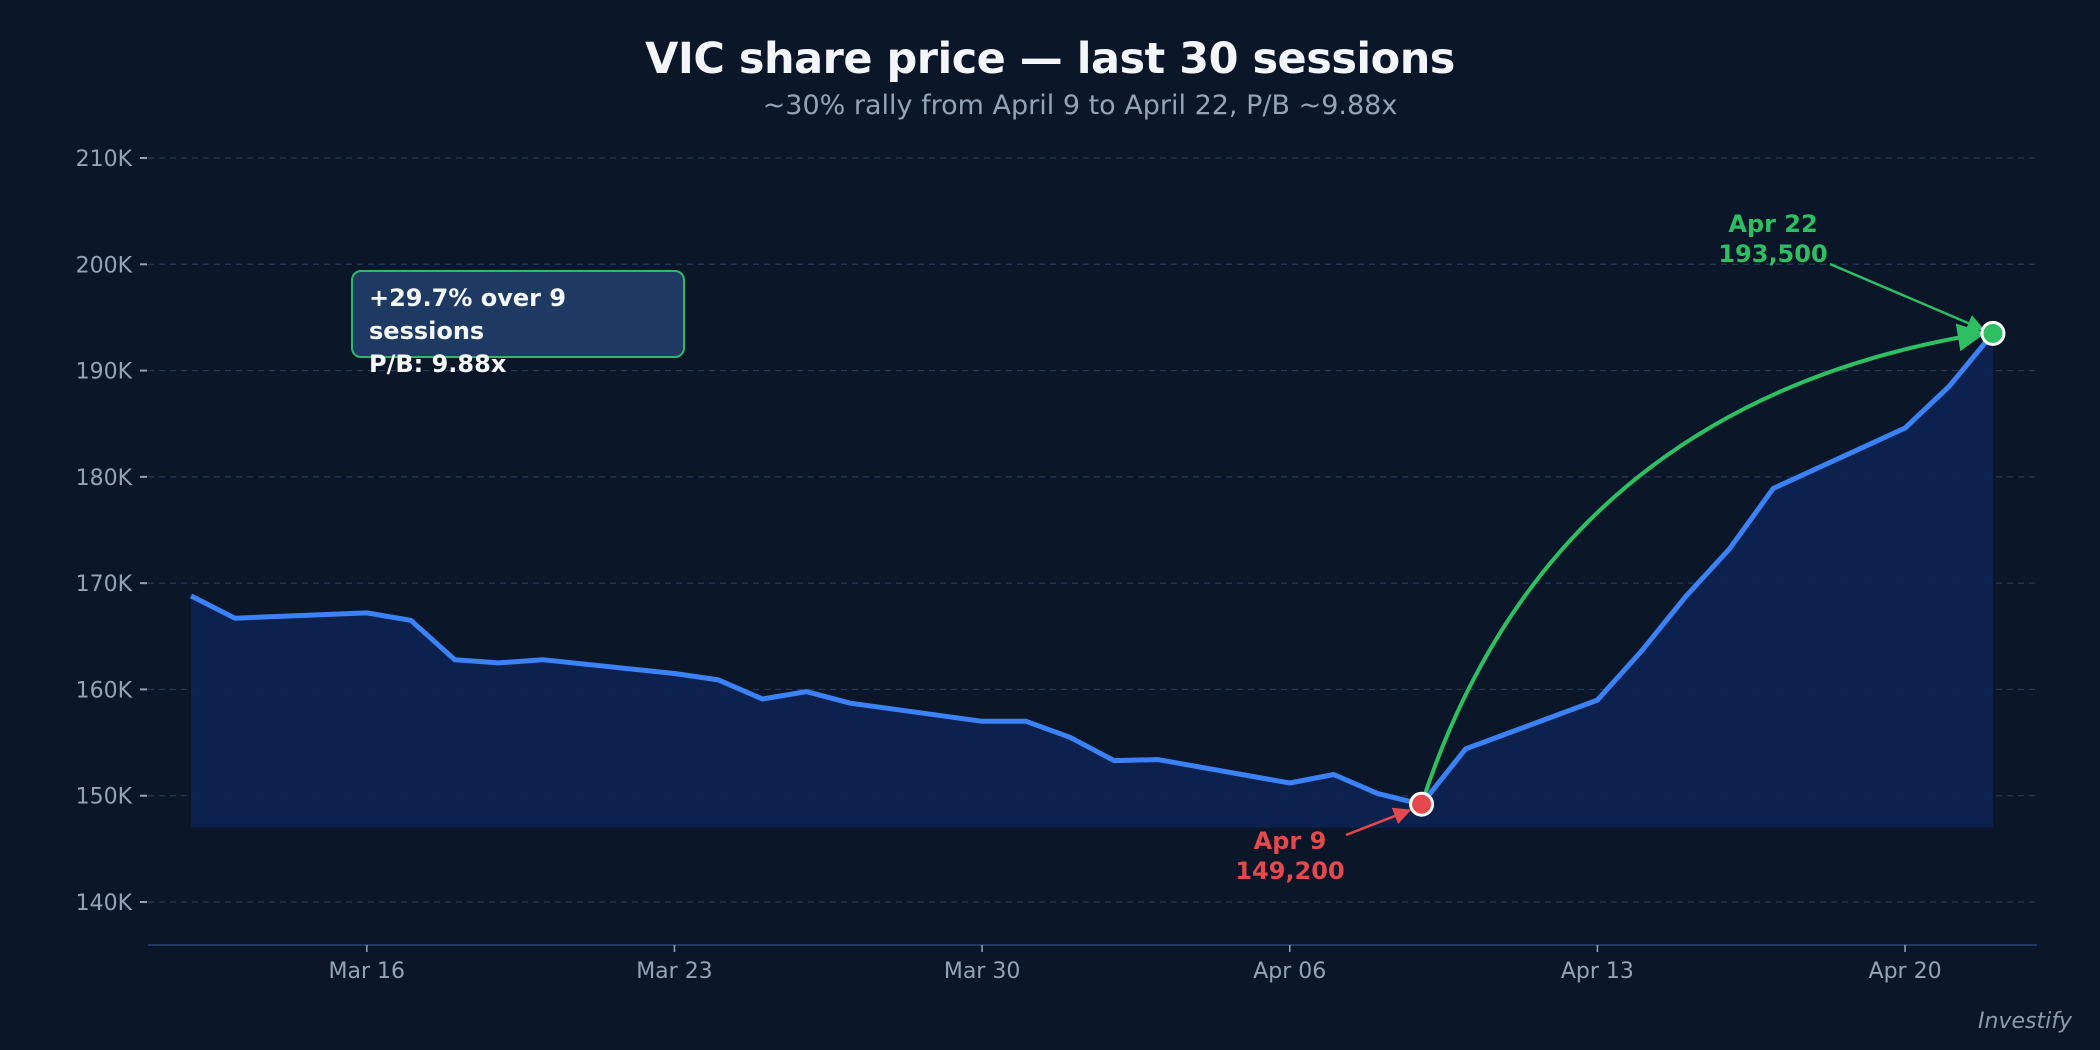  What do you see at coordinates (1092, 964) in the screenshot?
I see `x-axis: Mar 16 Mar 23 Mar 30 Apr 06 Apr 13 Apr 20` at bounding box center [1092, 964].